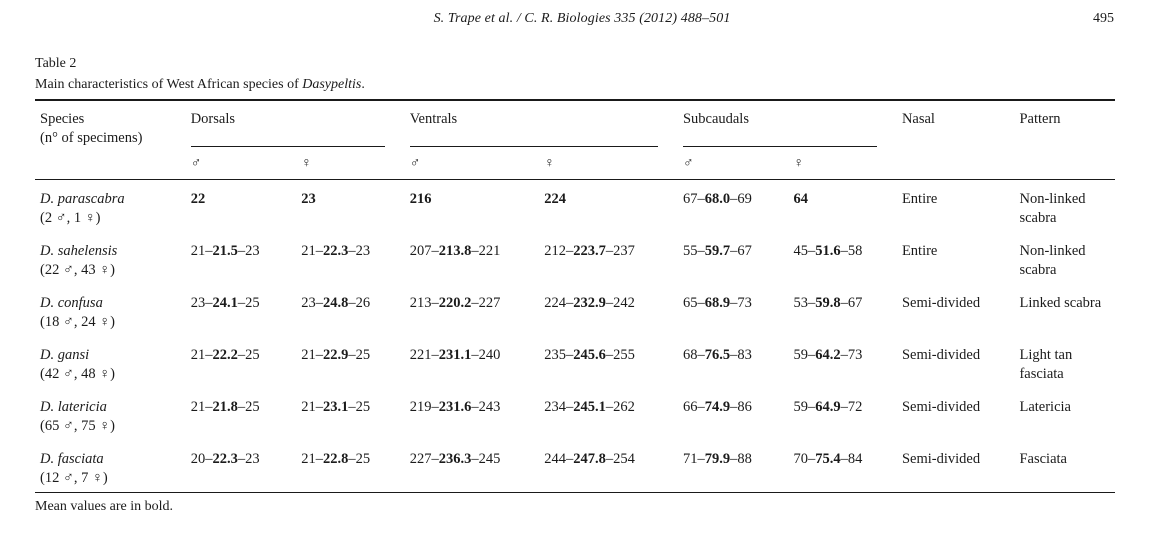 The height and width of the screenshot is (535, 1164). I want to click on dorsals-male-cell: 22, so click(246, 206).